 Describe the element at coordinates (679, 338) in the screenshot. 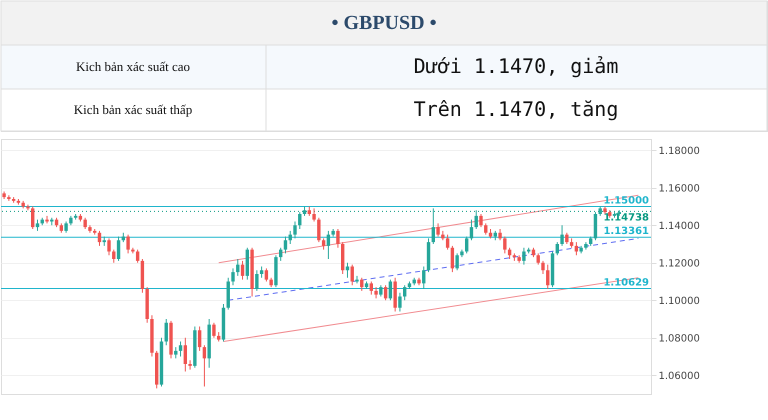

I see `y-tick-label: 1.08000` at that location.